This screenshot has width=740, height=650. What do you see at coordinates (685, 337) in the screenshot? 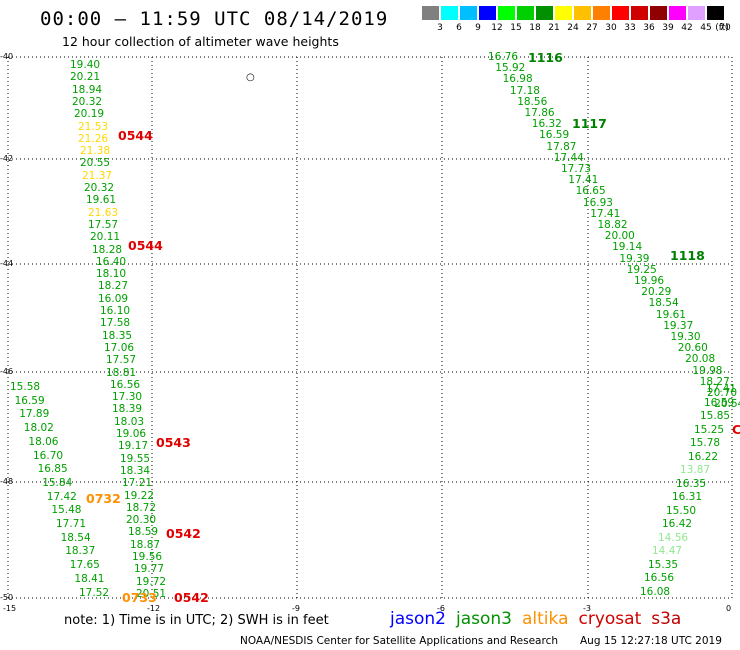
I see `swh-value: 19.30` at bounding box center [685, 337].